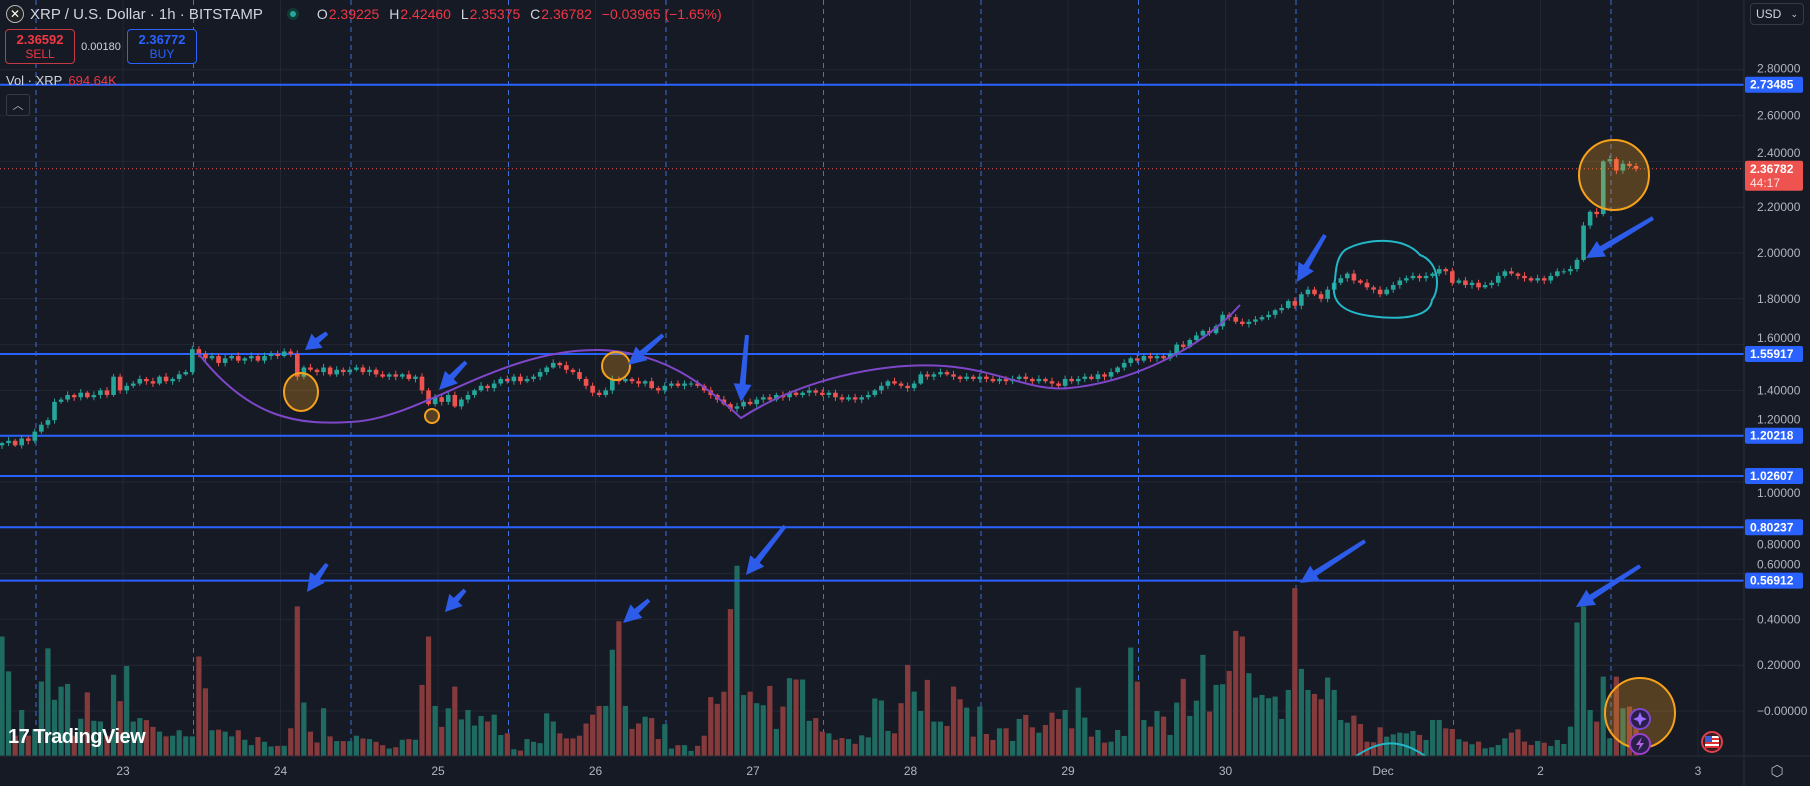  I want to click on cyan-arc-drawing, so click(1390, 749).